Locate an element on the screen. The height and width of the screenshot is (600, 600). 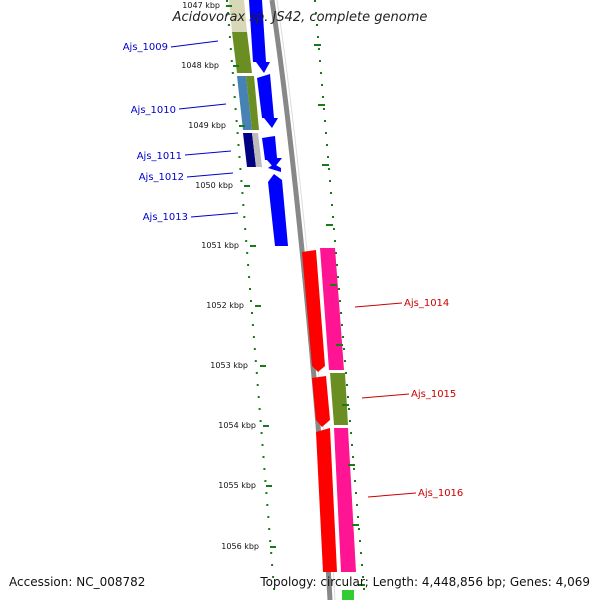
accession-text: Accession: NC_008782 is located at coordinates (77, 582).